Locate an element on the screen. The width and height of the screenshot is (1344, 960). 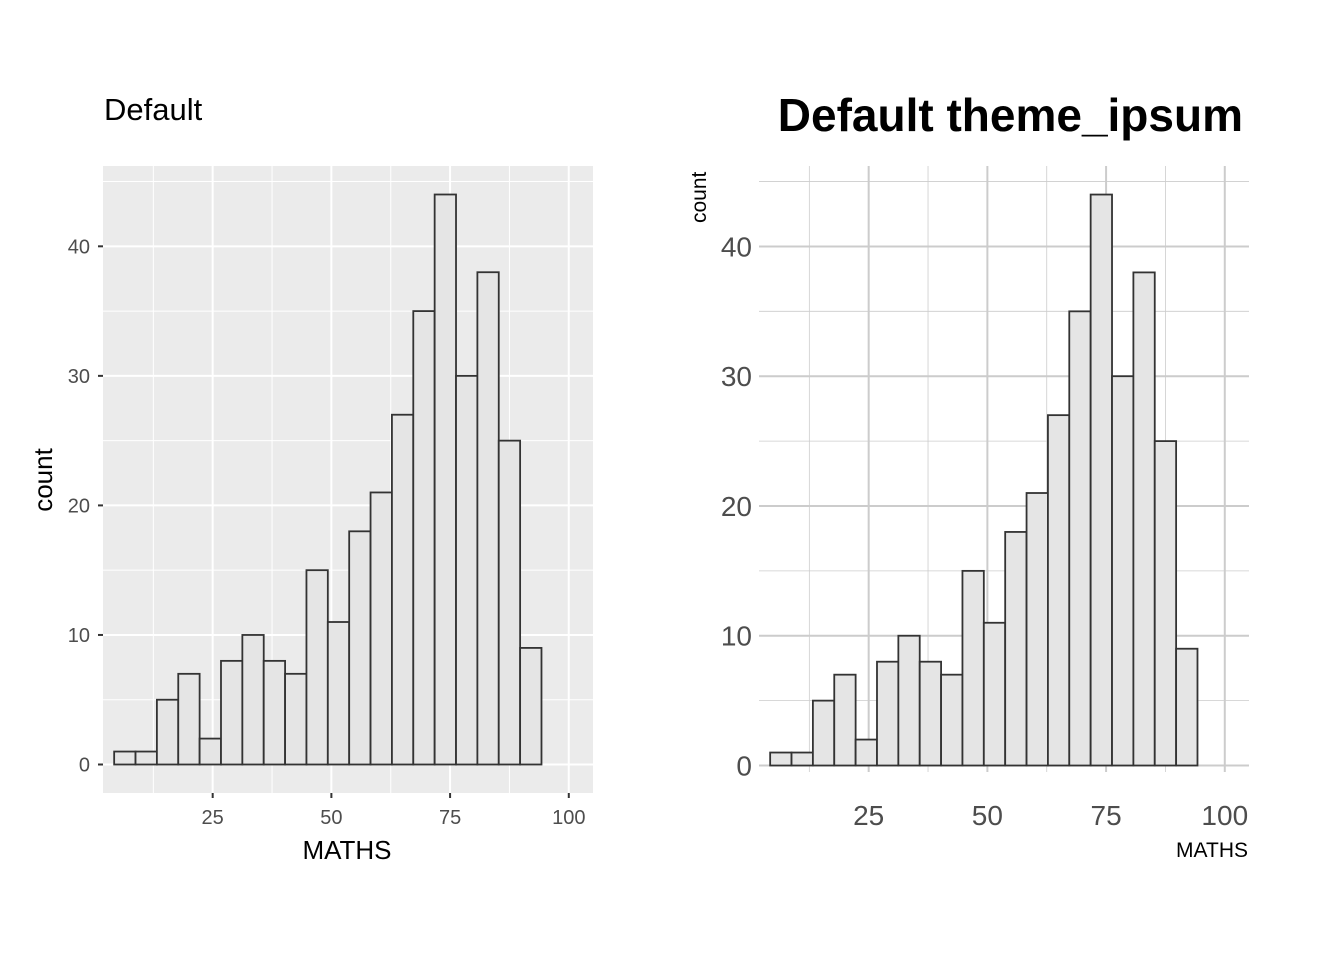
right-x-tick-labels: 25 50 75 100 is located at coordinates (1050, 815).